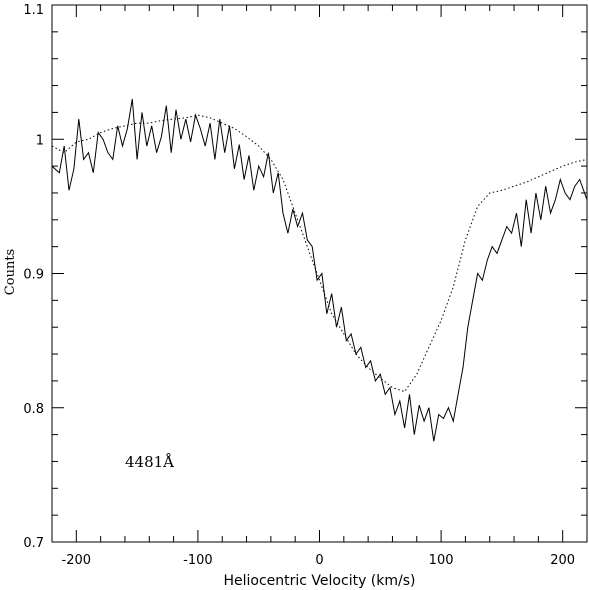  Describe the element at coordinates (33, 543) in the screenshot. I see `y-tick-label: 0.7` at that location.